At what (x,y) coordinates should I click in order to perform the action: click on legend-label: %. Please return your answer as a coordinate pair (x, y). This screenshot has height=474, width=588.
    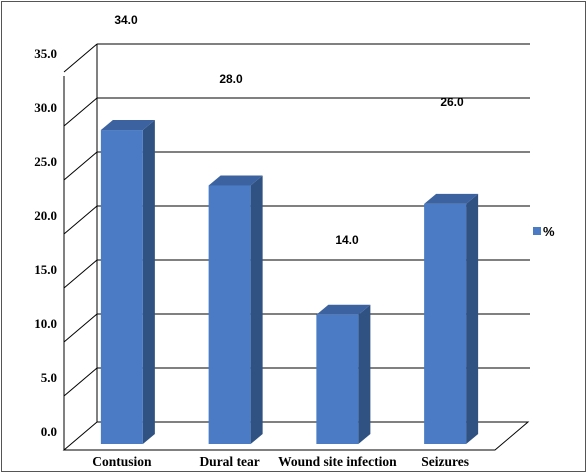
    Looking at the image, I should click on (549, 231).